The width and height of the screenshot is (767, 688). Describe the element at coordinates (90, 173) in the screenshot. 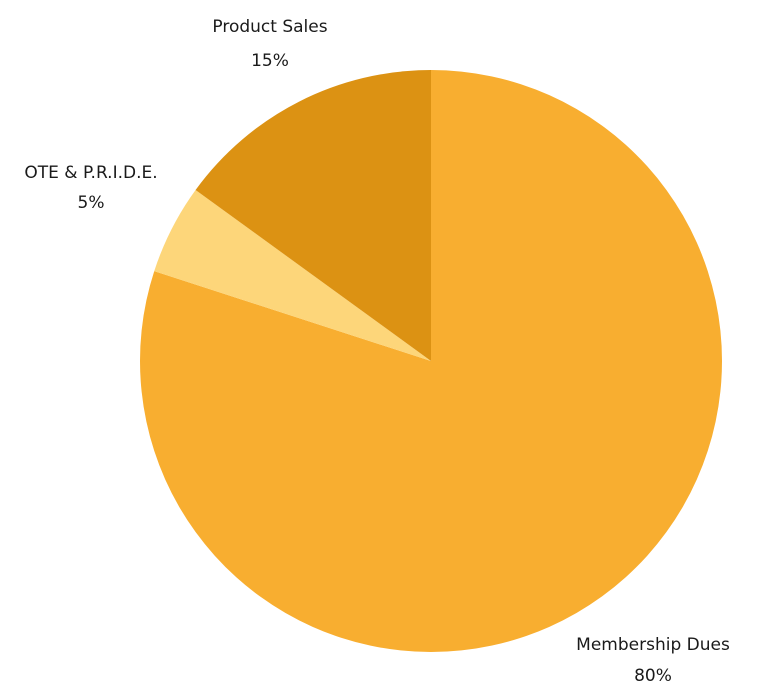

I see `slice-label-ote-pride: OTE & P.R.I.D.E.` at that location.